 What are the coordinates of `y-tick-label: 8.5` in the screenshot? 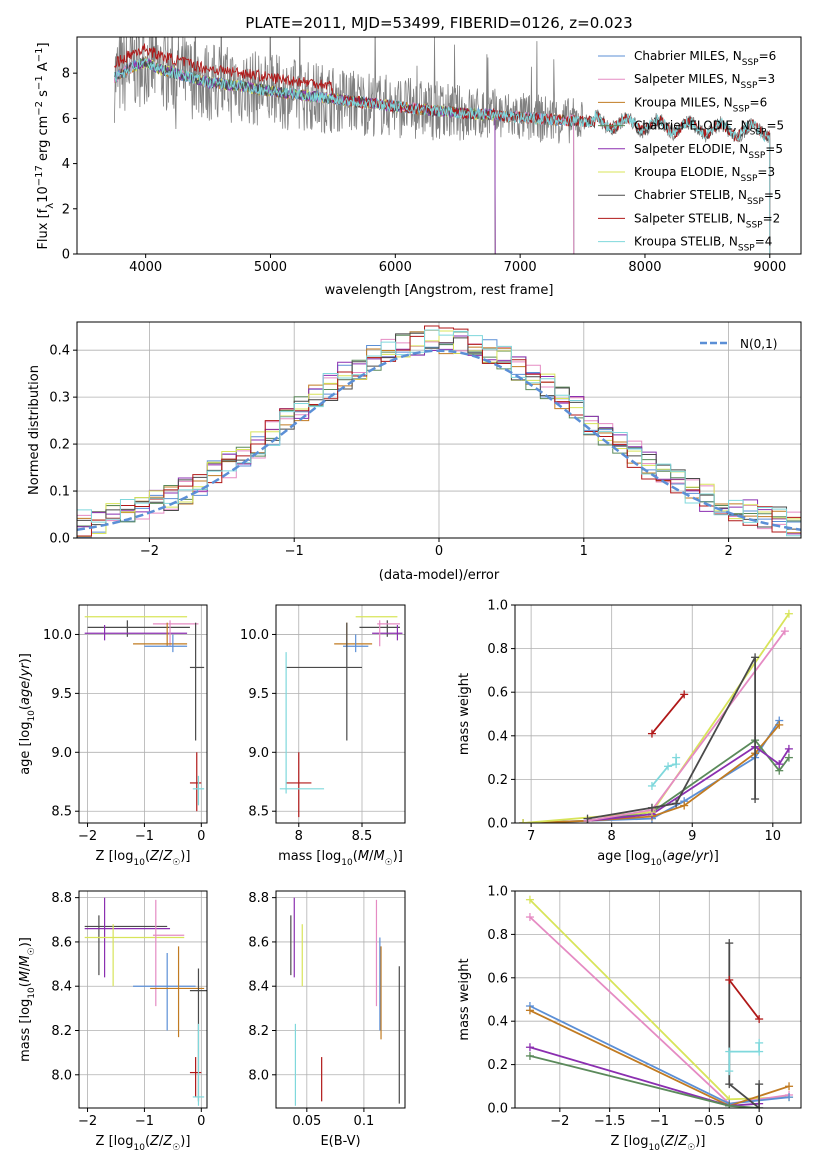 It's located at (258, 812).